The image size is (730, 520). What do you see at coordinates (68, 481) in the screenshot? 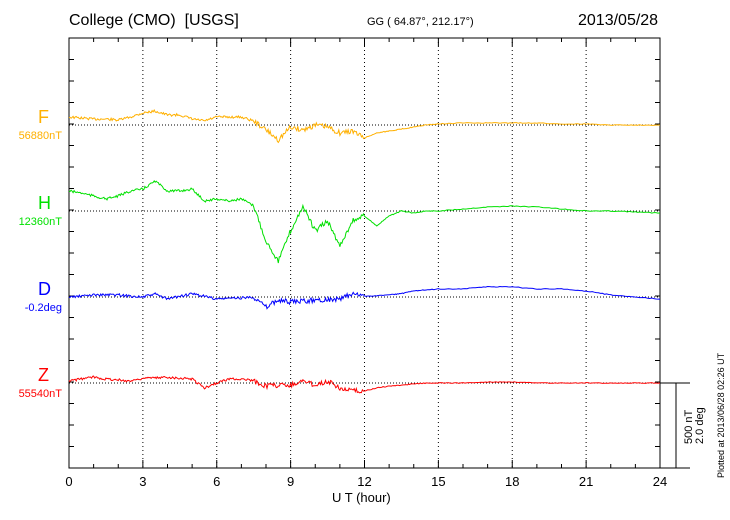
I see `x-tick-label: 0` at bounding box center [68, 481].